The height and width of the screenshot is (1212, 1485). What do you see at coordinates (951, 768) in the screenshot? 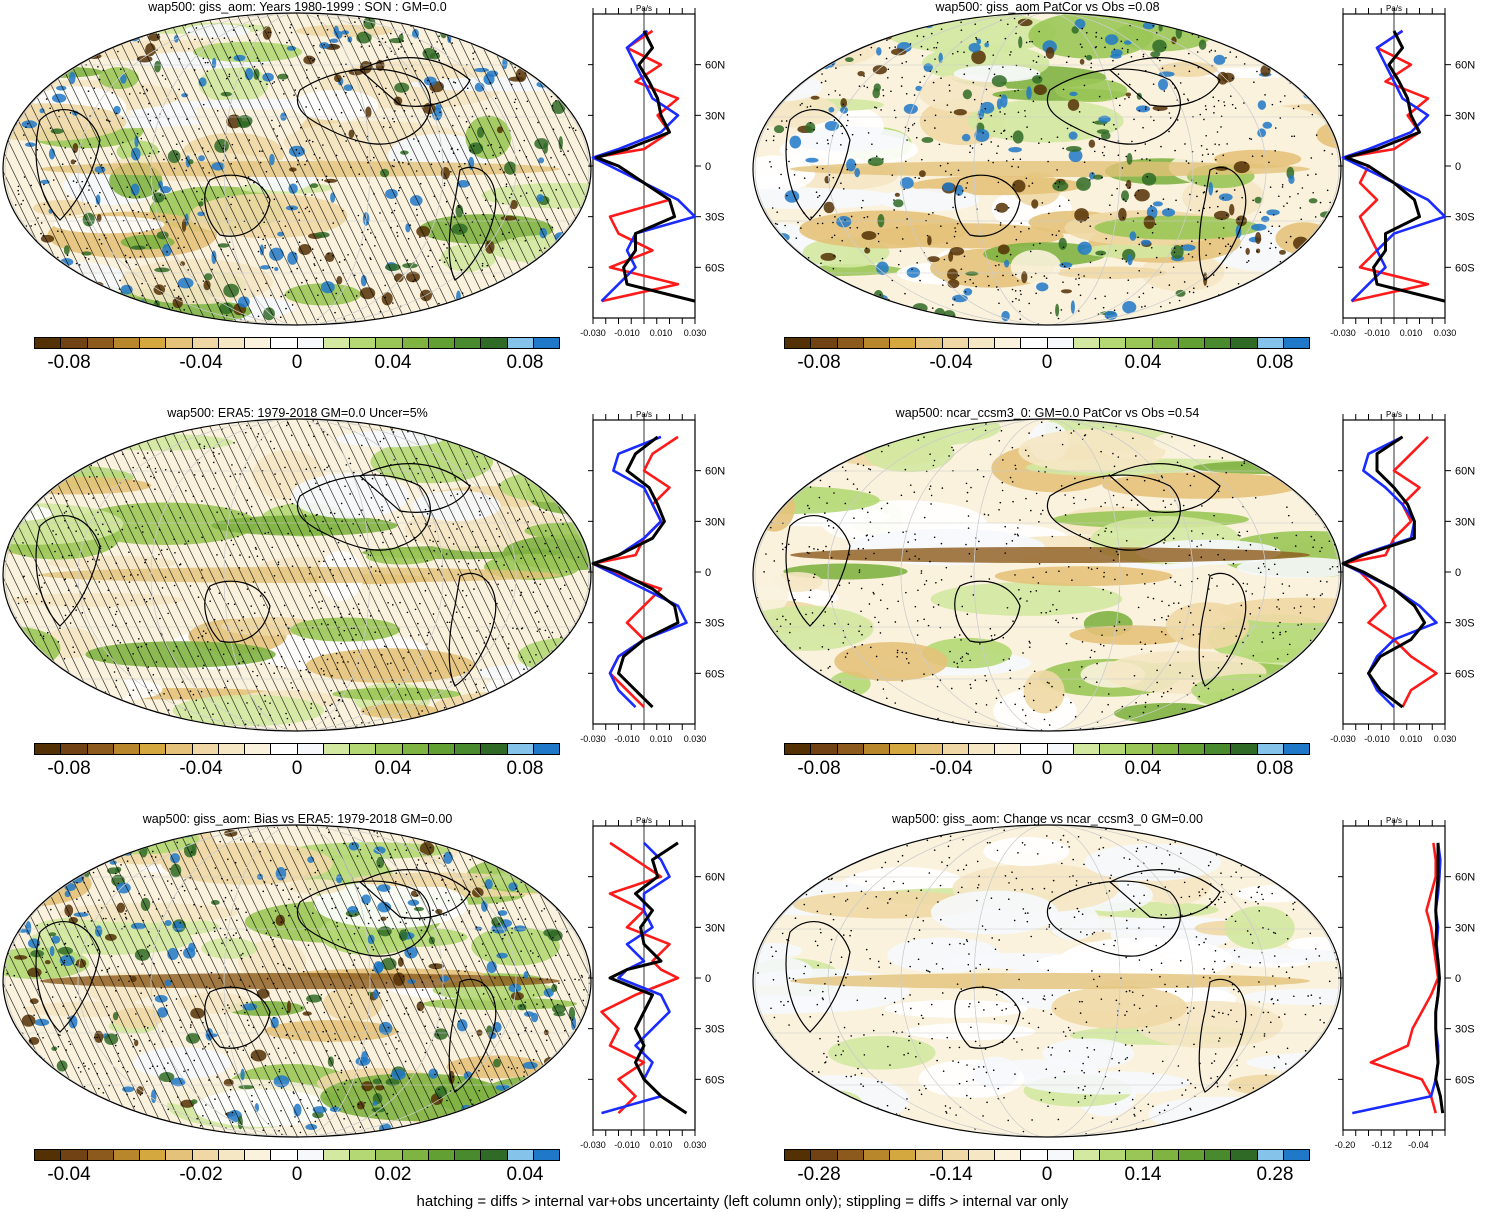
I see `colorbar-label: -0.04` at bounding box center [951, 768].